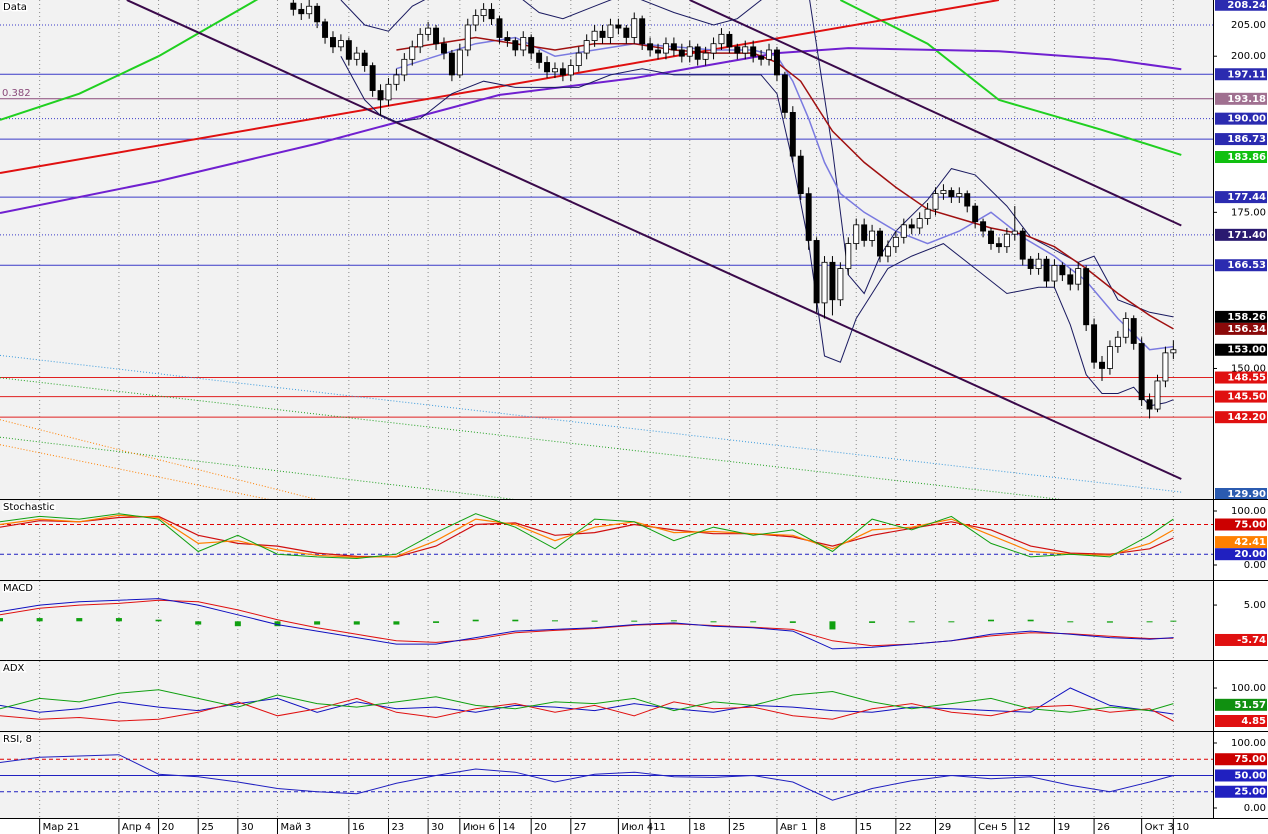 Image resolution: width=1268 pixels, height=834 pixels. Describe the element at coordinates (1246, 329) in the screenshot. I see `level-label: 156.34` at that location.